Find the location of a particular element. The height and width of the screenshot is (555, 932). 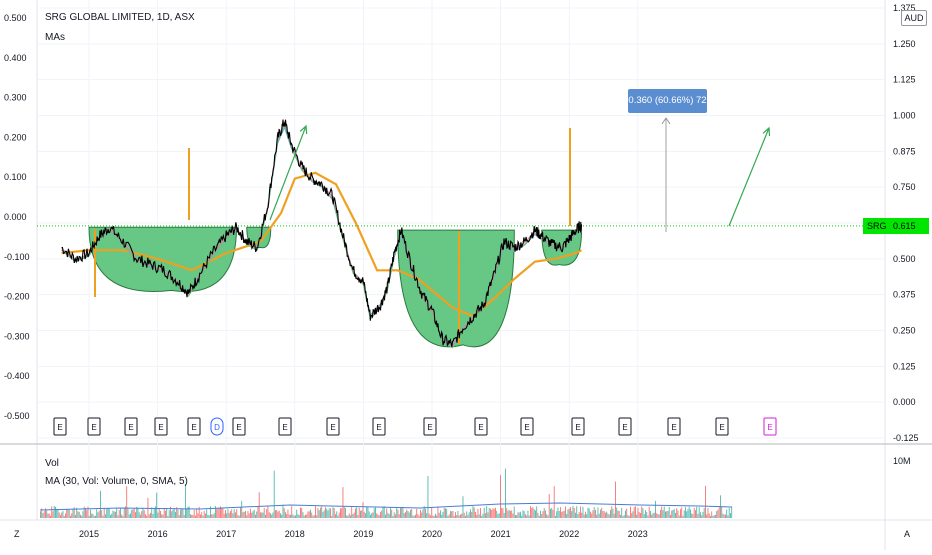

right-axis-tick: 1.375 is located at coordinates (904, 8).